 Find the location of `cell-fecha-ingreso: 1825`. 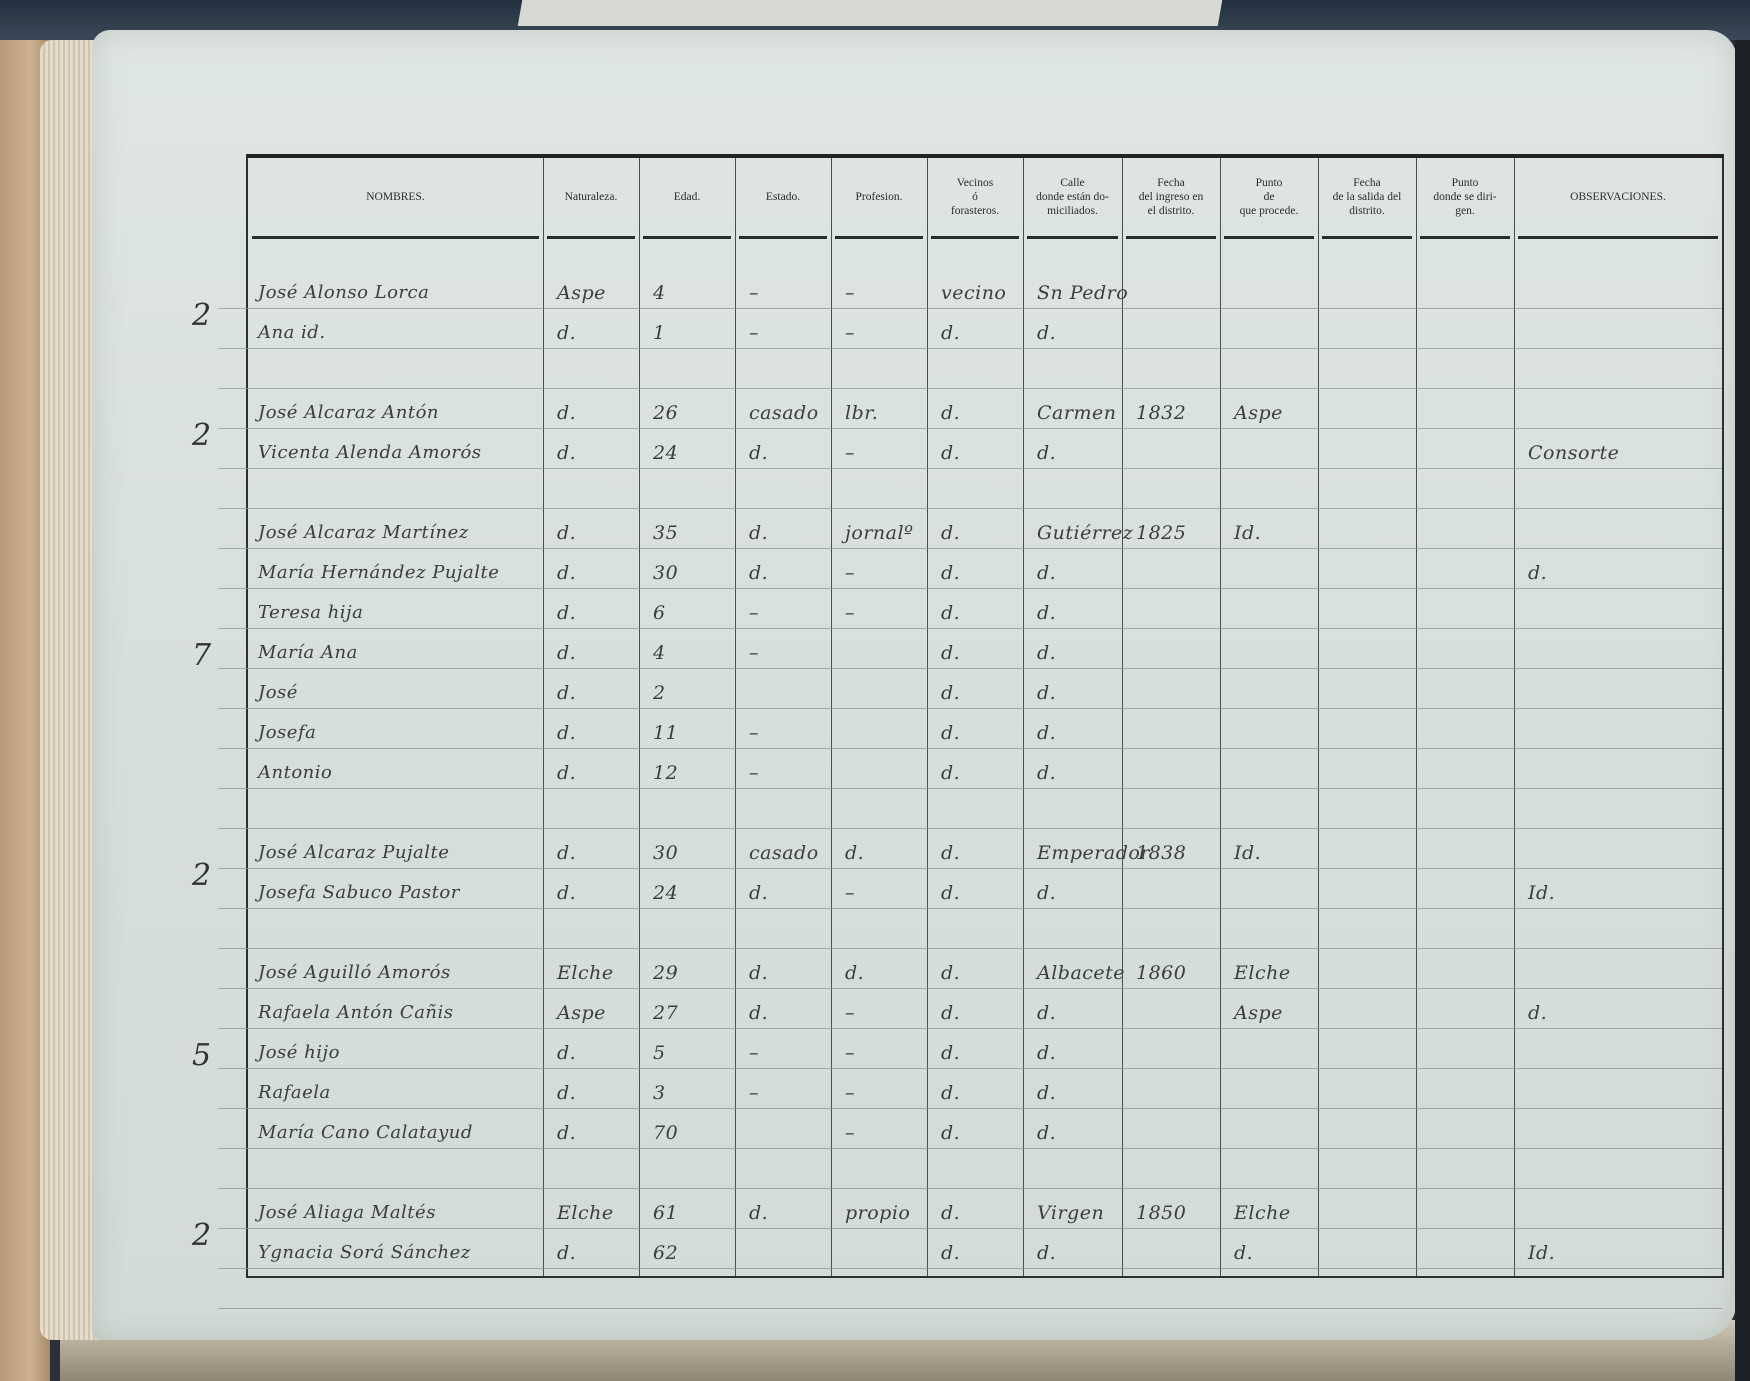

cell-fecha-ingreso: 1825 is located at coordinates (1161, 533).